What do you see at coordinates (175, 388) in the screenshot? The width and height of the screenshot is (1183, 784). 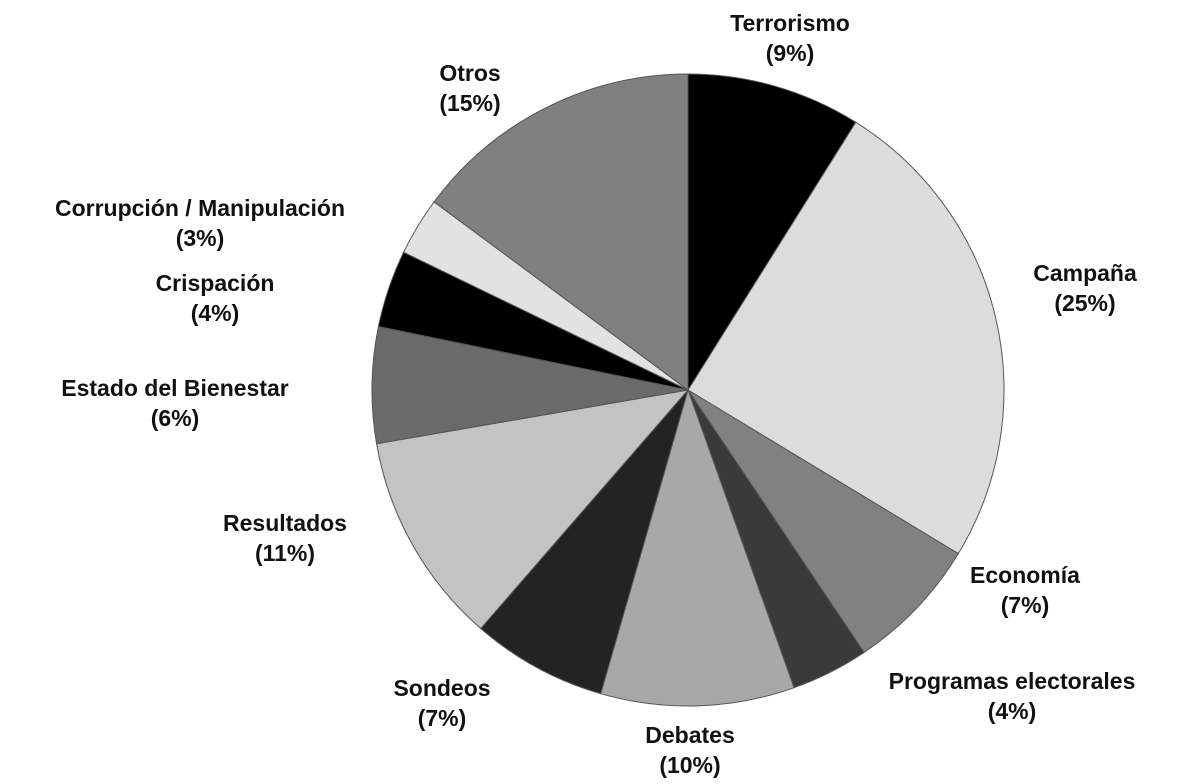 I see `slice-label: Estado del Bienestar` at bounding box center [175, 388].